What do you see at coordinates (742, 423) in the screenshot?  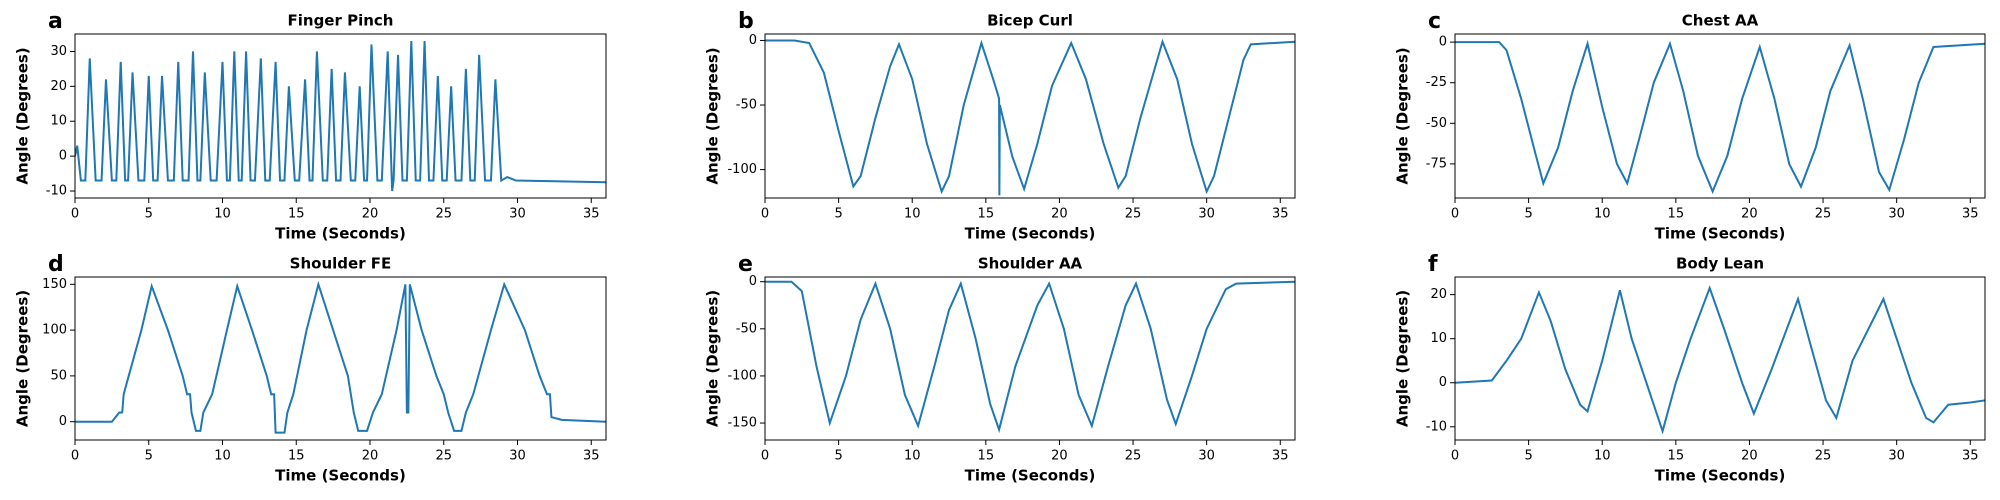 I see `y-tick-label: -150` at bounding box center [742, 423].